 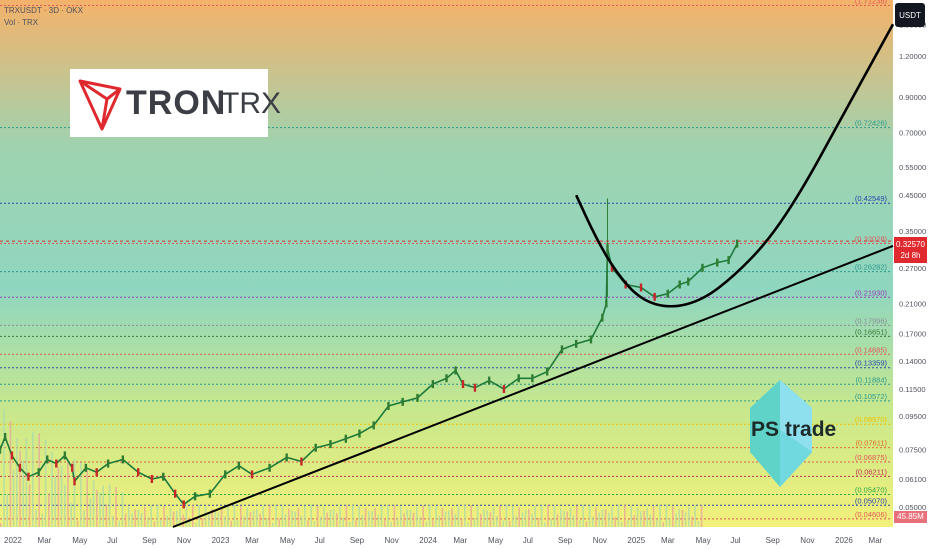 What do you see at coordinates (21, 22) in the screenshot?
I see `volume-line: Vol · TRX` at bounding box center [21, 22].